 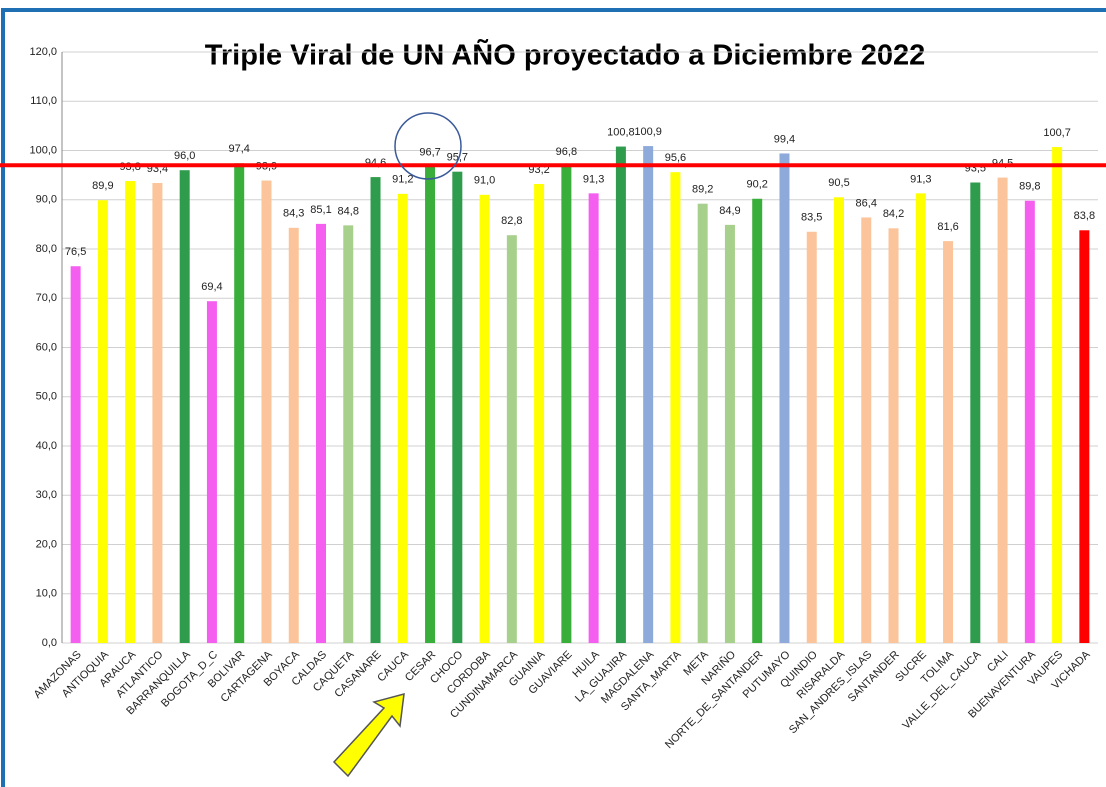 I want to click on data-label: 76,5, so click(x=75, y=252).